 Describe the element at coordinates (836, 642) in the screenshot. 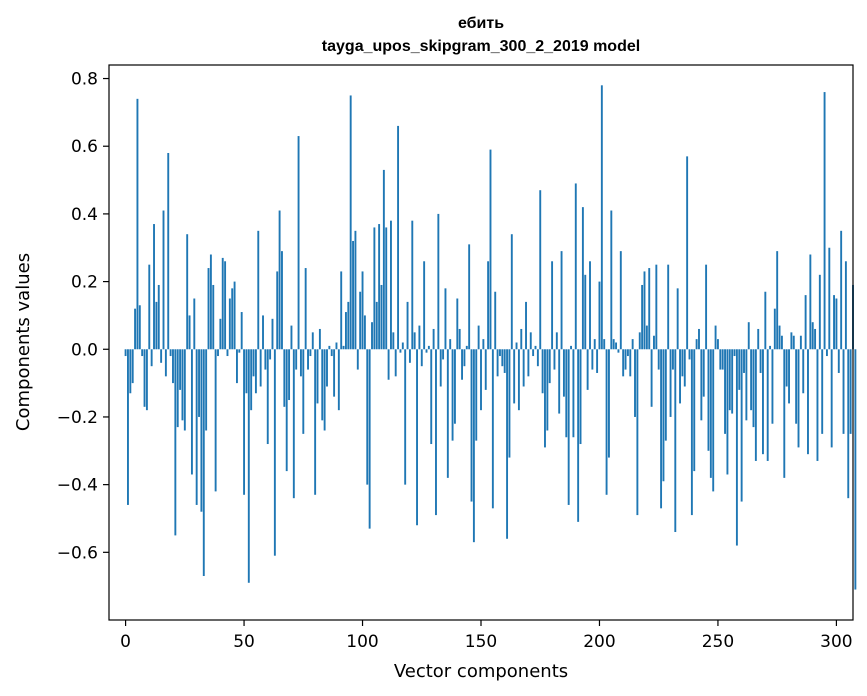

I see `x-tick-label: 300` at that location.